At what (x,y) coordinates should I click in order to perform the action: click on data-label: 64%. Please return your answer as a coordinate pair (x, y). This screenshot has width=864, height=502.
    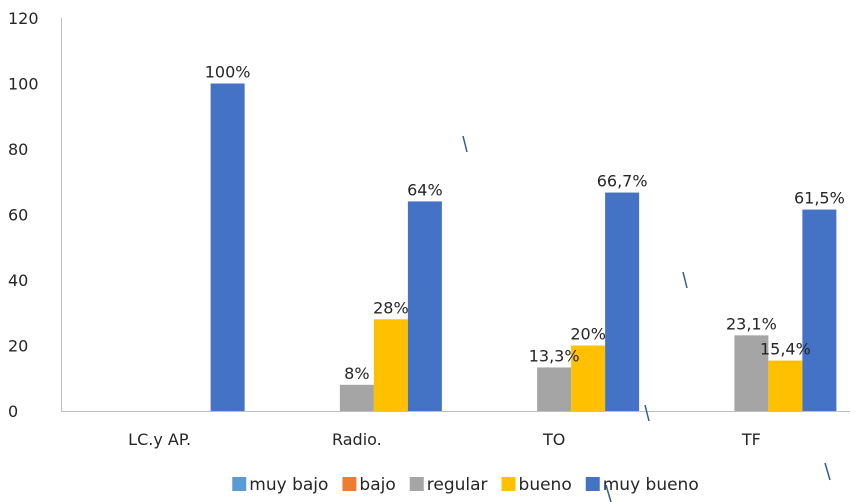
    Looking at the image, I should click on (425, 189).